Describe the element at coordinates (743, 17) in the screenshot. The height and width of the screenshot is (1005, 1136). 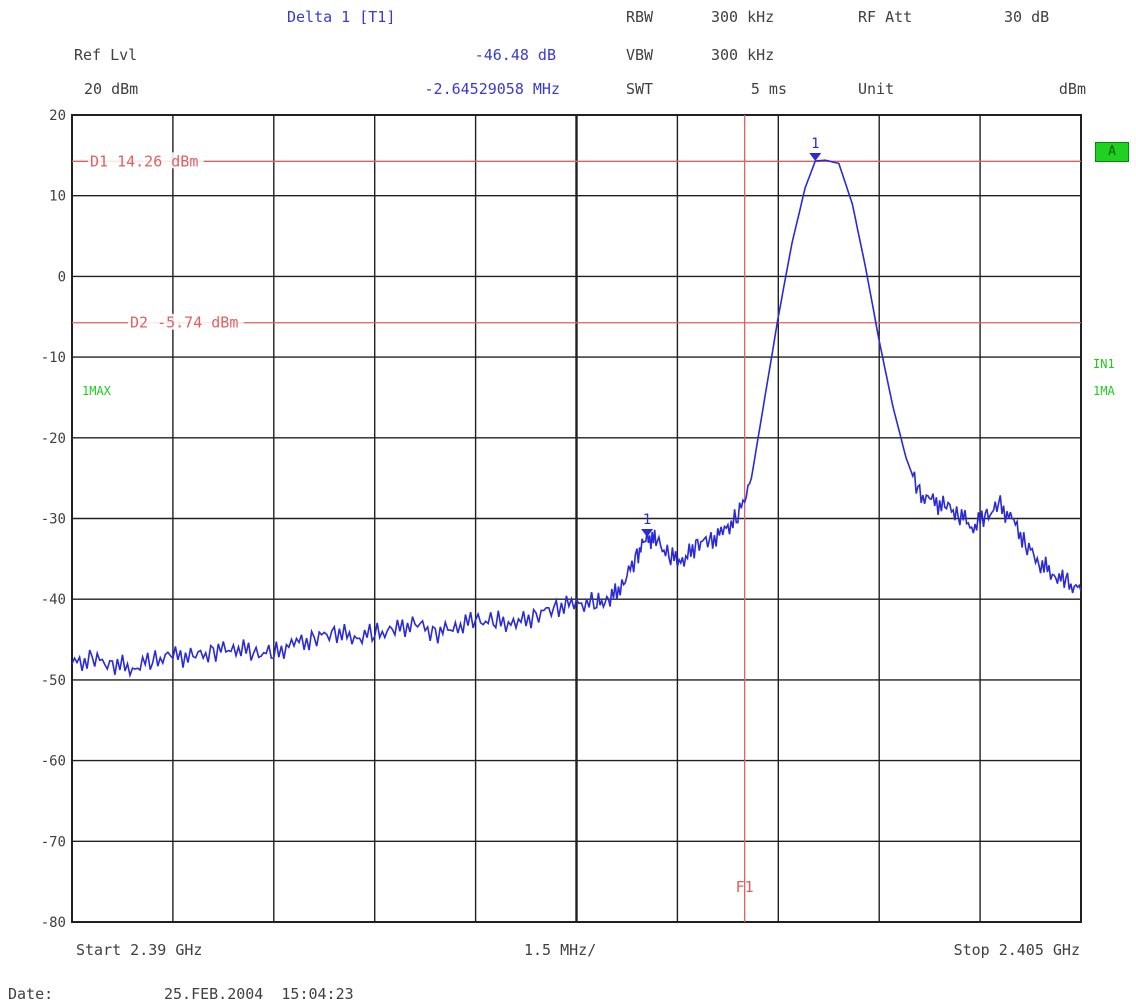
I see `rbw-value: 300 kHz` at that location.